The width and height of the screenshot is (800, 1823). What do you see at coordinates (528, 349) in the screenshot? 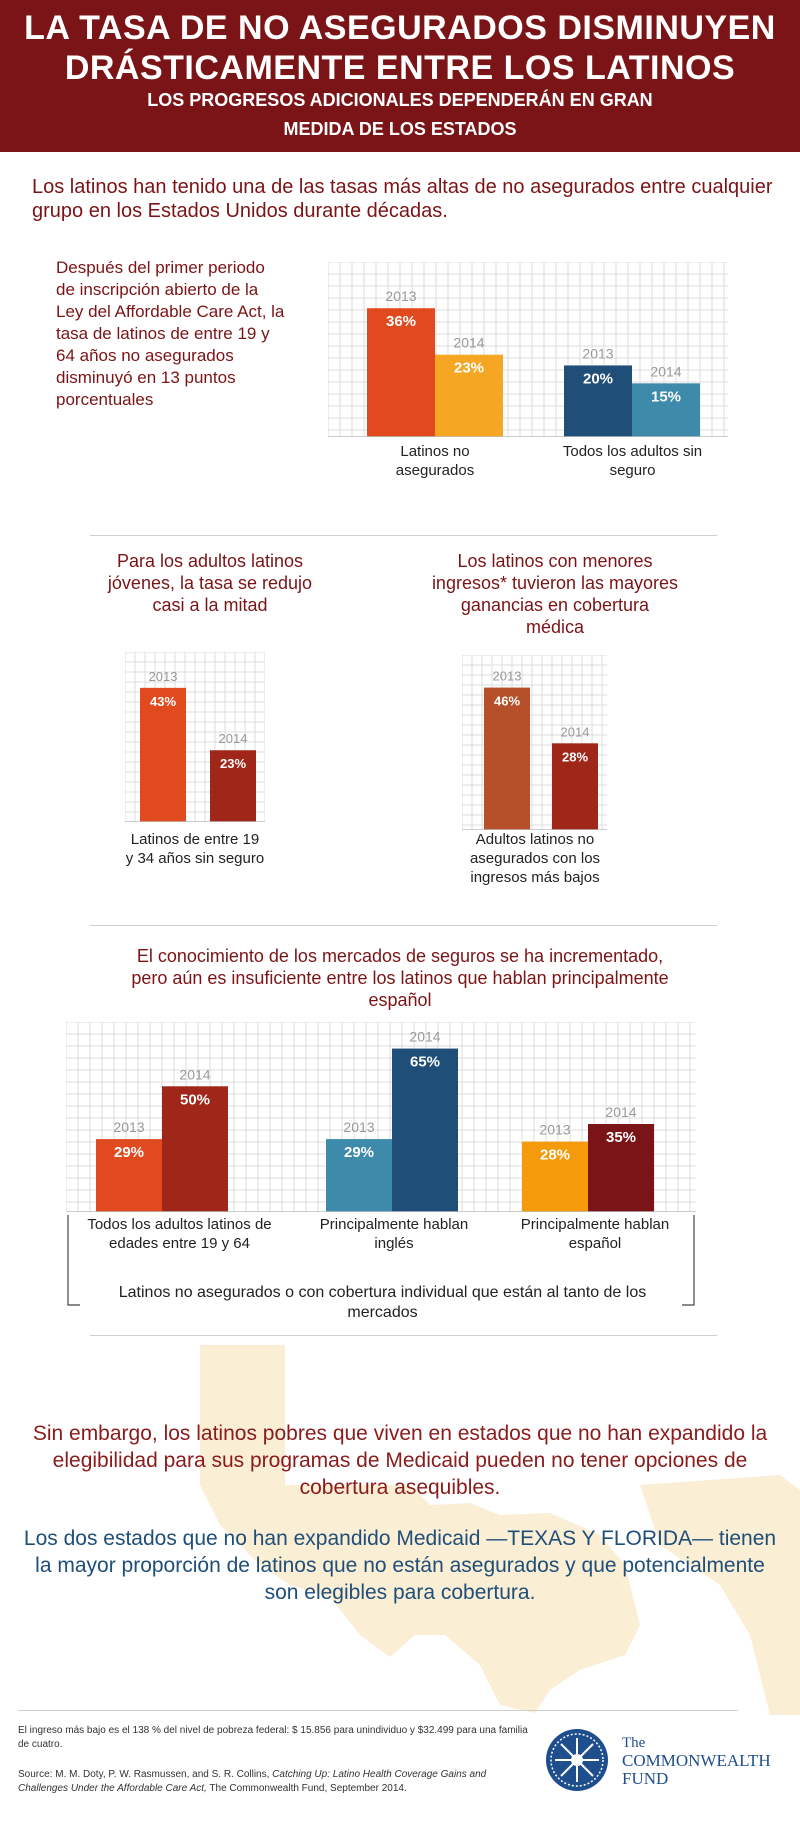
I see `chart-uninsured-rate-19-64: 36% 2013 23% 2014 20% 2013 15% 2014` at bounding box center [528, 349].